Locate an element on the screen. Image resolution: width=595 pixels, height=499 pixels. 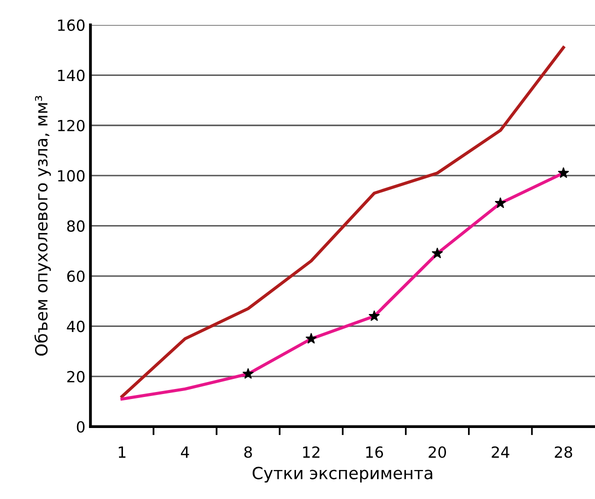
x-axis-title: Сутки эксперимента is located at coordinates (342, 474).